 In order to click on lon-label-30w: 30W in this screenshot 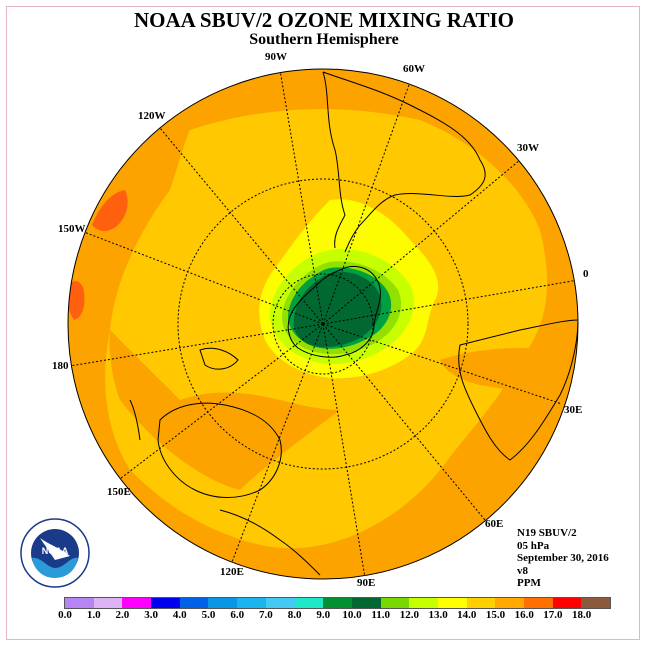, I will do `click(528, 148)`.